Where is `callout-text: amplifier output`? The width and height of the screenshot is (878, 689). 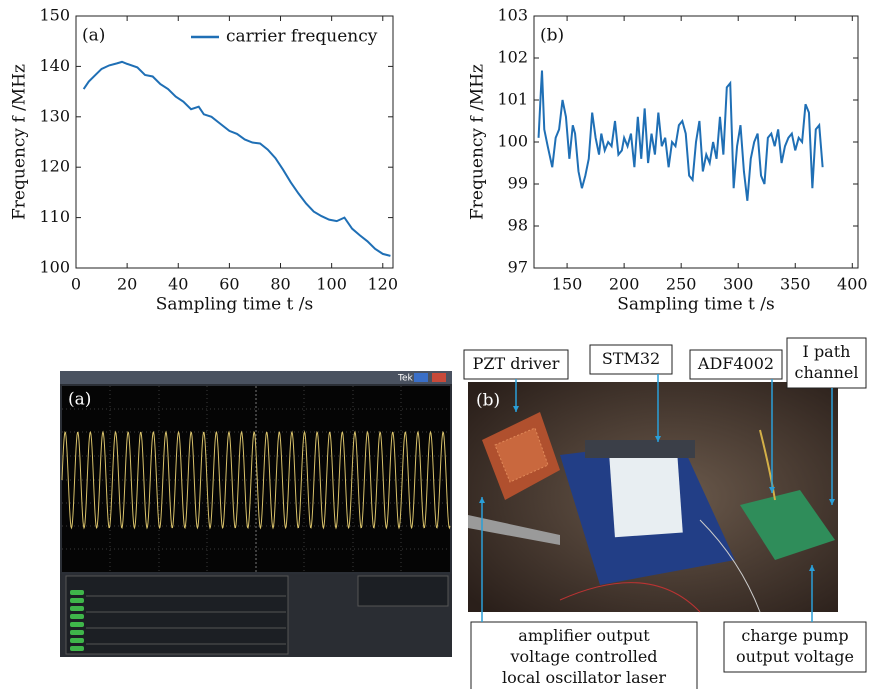 callout-text: amplifier output is located at coordinates (584, 635).